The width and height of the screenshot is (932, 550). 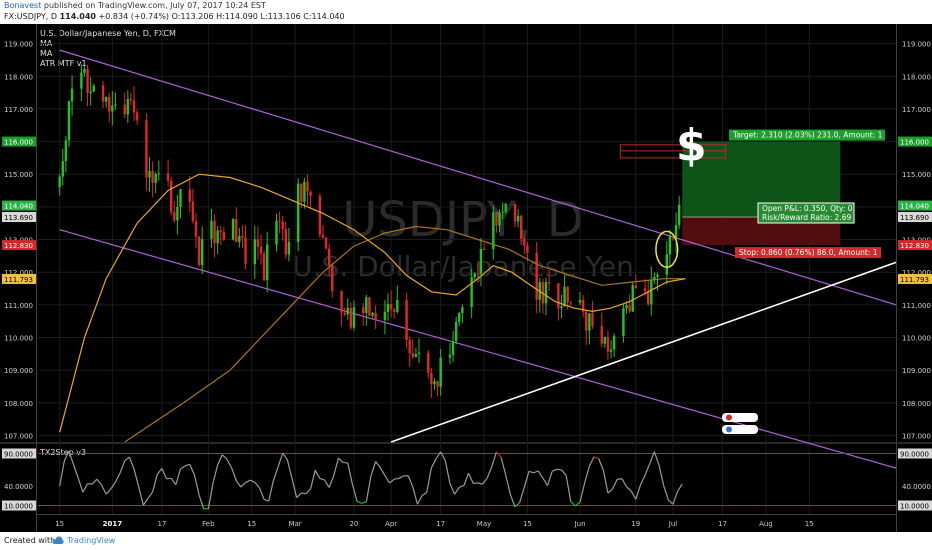 I want to click on tradingview-cloud-icon, so click(x=58, y=540).